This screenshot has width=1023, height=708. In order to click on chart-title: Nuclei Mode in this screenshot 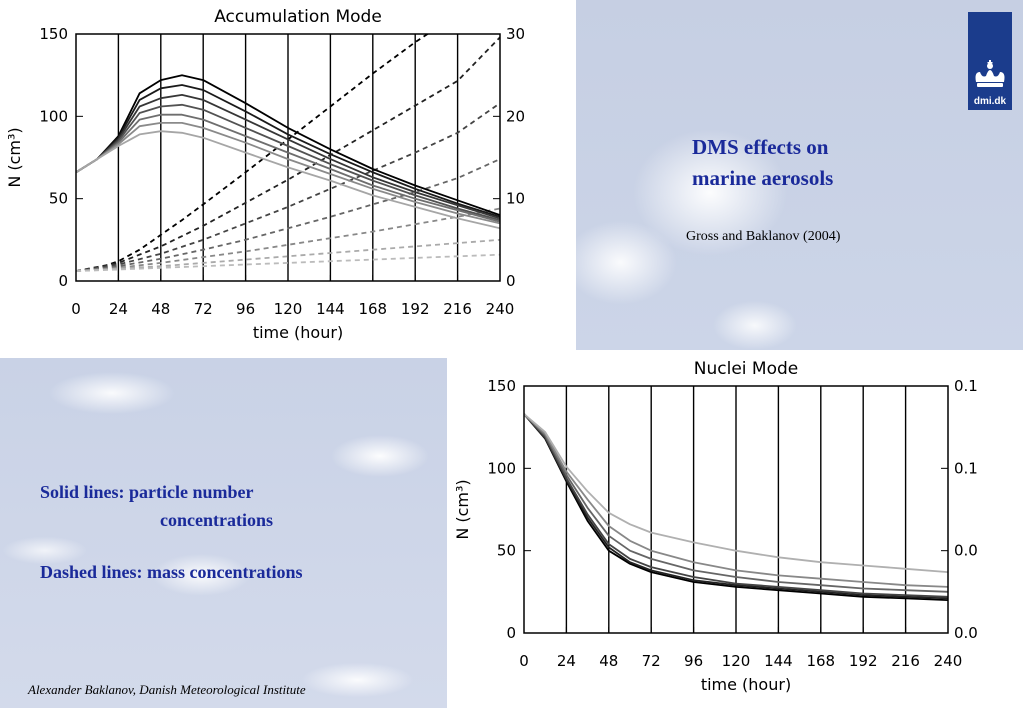, I will do `click(746, 369)`.